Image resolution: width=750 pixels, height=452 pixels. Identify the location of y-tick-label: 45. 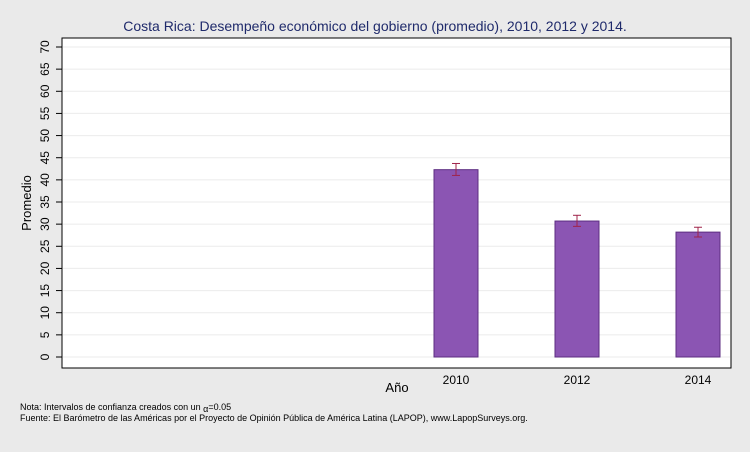
(45, 158).